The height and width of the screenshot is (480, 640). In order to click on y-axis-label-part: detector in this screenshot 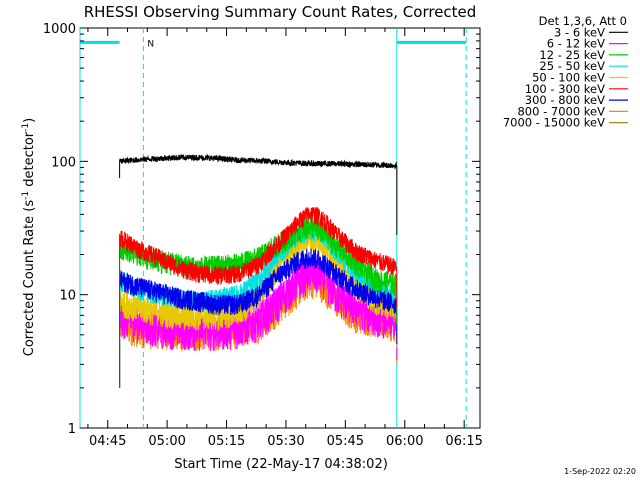, I will do `click(29, 161)`.